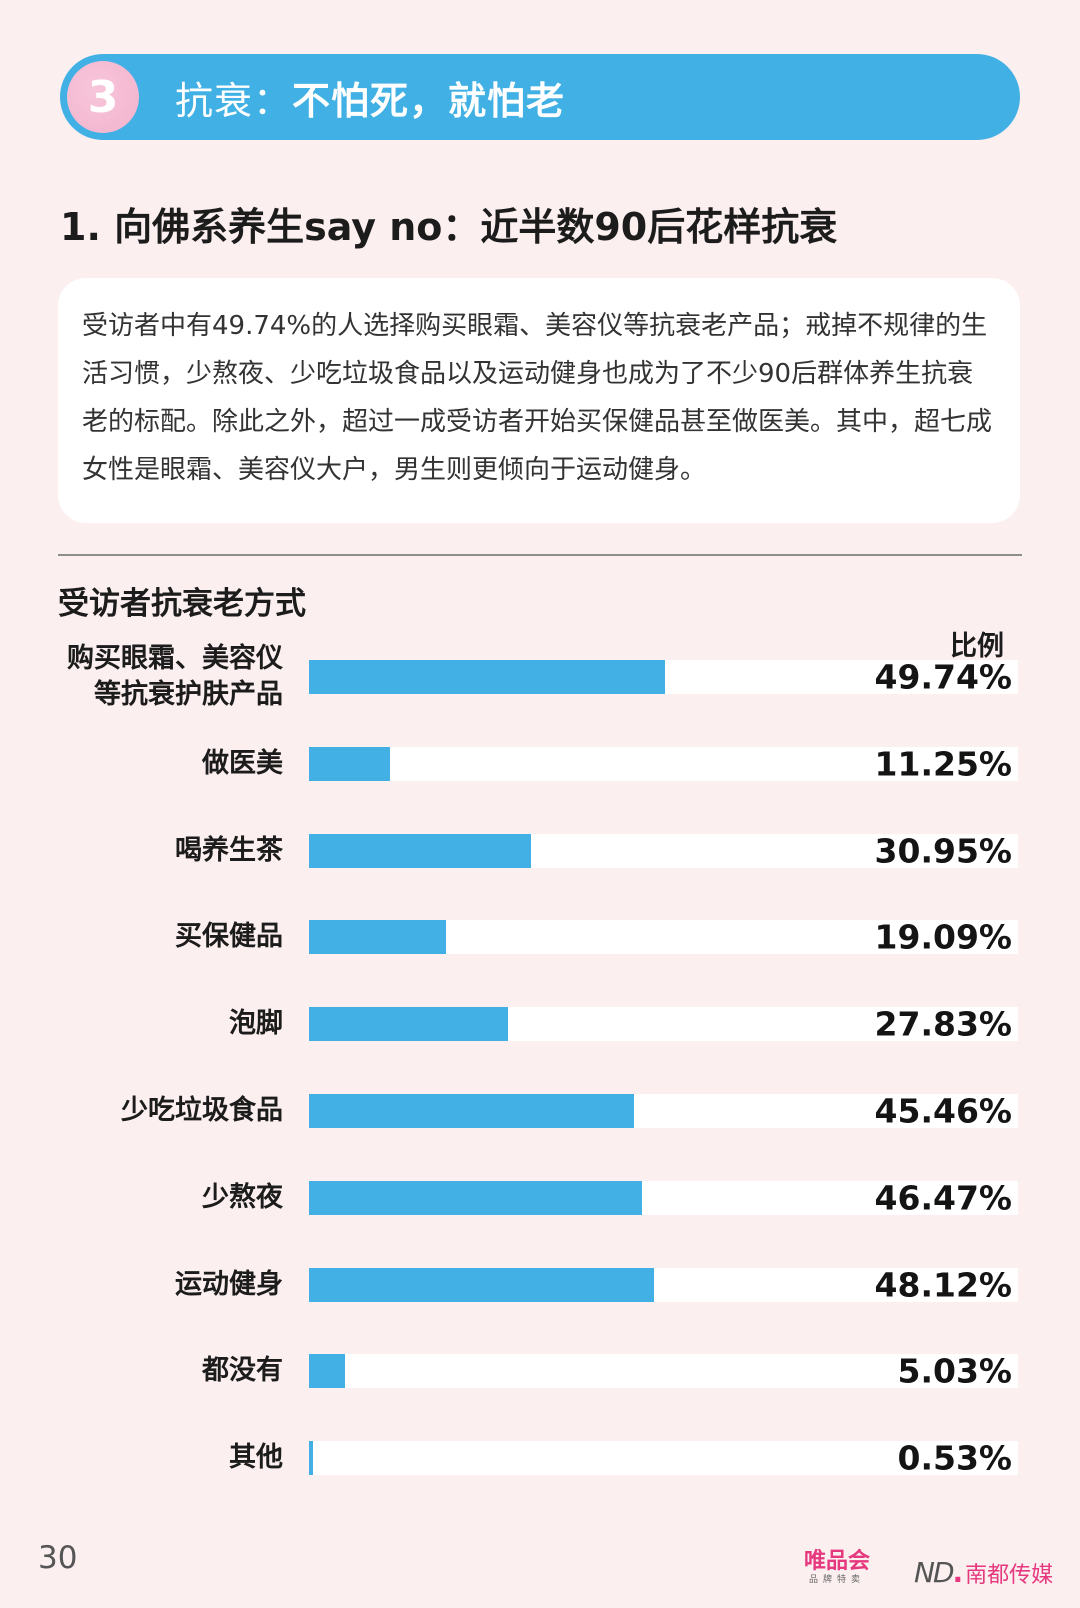 The height and width of the screenshot is (1608, 1080). I want to click on bar-value-label: 49.74%, so click(943, 677).